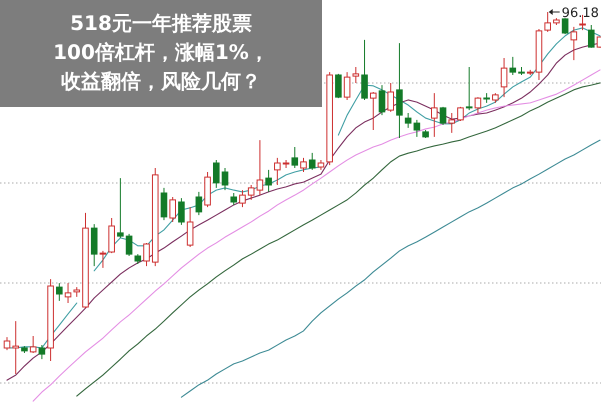 This screenshot has width=601, height=402. Describe the element at coordinates (161, 52) in the screenshot. I see `text: 518元一年推荐股票 100倍杠杆，涨幅1%，收益翻倍，风险几何？` at that location.